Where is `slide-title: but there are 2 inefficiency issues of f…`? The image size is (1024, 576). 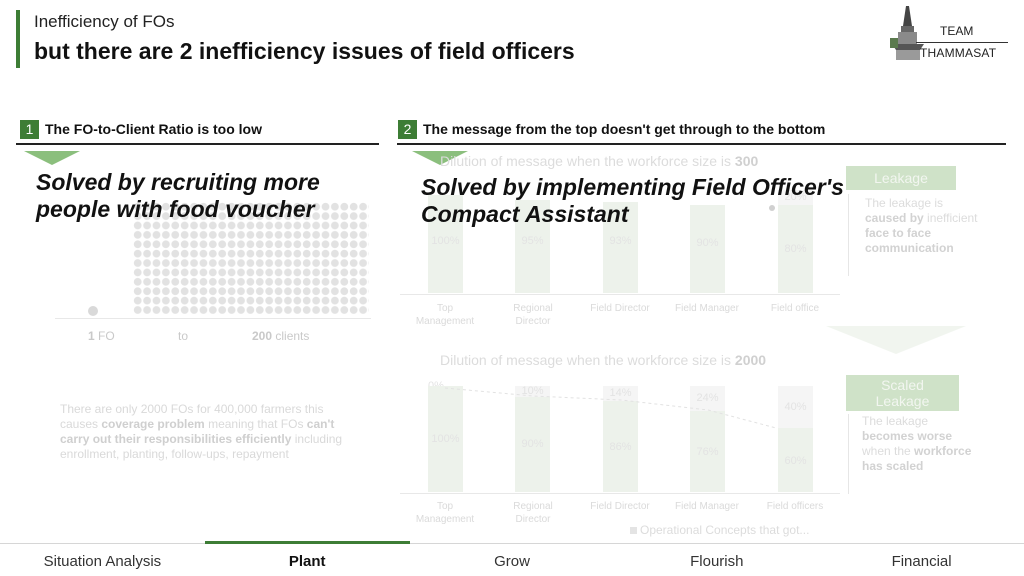 slide-title: but there are 2 inefficiency issues of f… is located at coordinates (304, 51).